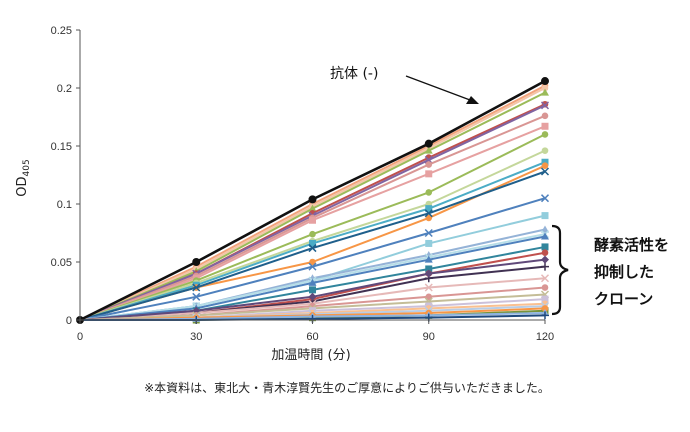 The image size is (690, 432). I want to click on x-tick-label: 30, so click(196, 337).